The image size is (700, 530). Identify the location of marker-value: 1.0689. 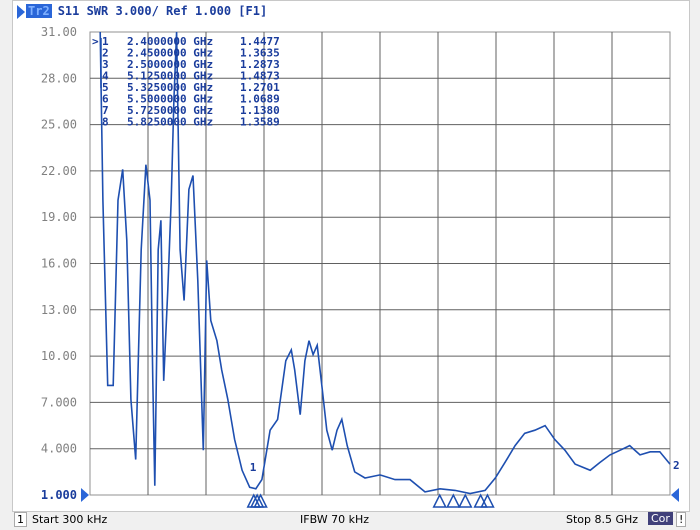
(260, 99).